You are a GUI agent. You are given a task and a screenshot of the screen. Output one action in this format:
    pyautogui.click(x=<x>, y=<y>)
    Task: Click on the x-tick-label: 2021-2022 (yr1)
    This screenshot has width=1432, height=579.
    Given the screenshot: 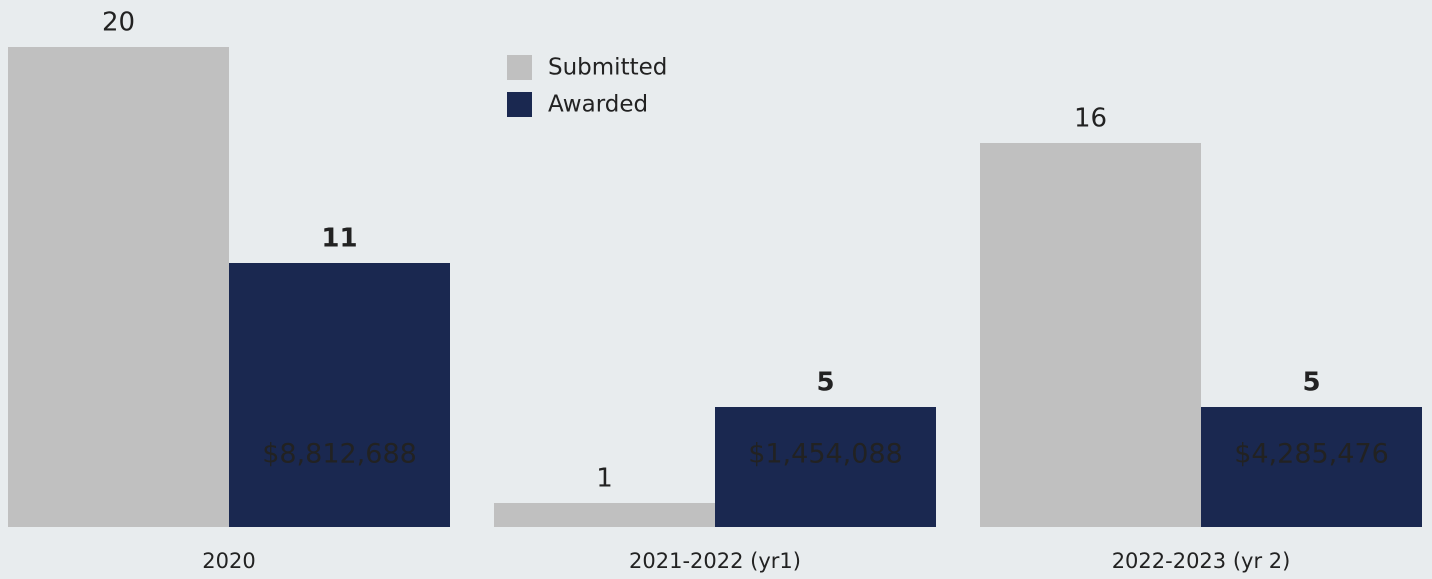 What is the action you would take?
    pyautogui.click(x=715, y=561)
    